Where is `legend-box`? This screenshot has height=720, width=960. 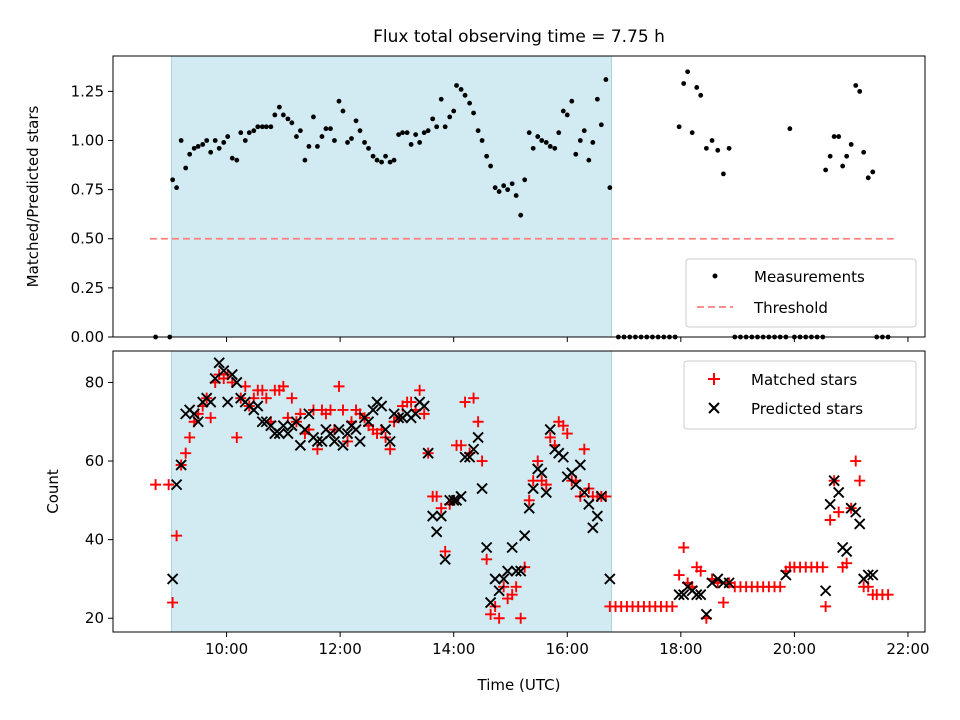 legend-box is located at coordinates (800, 395).